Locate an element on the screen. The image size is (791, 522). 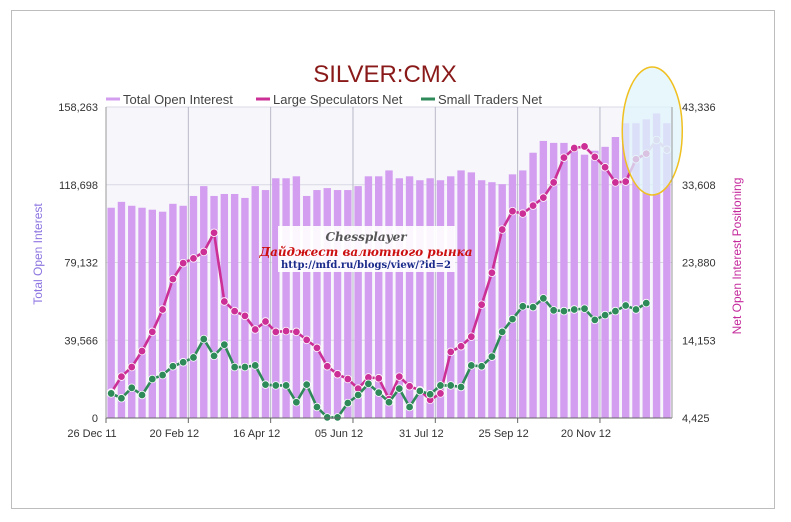
watermark-title: Chessplayer is located at coordinates (366, 237).